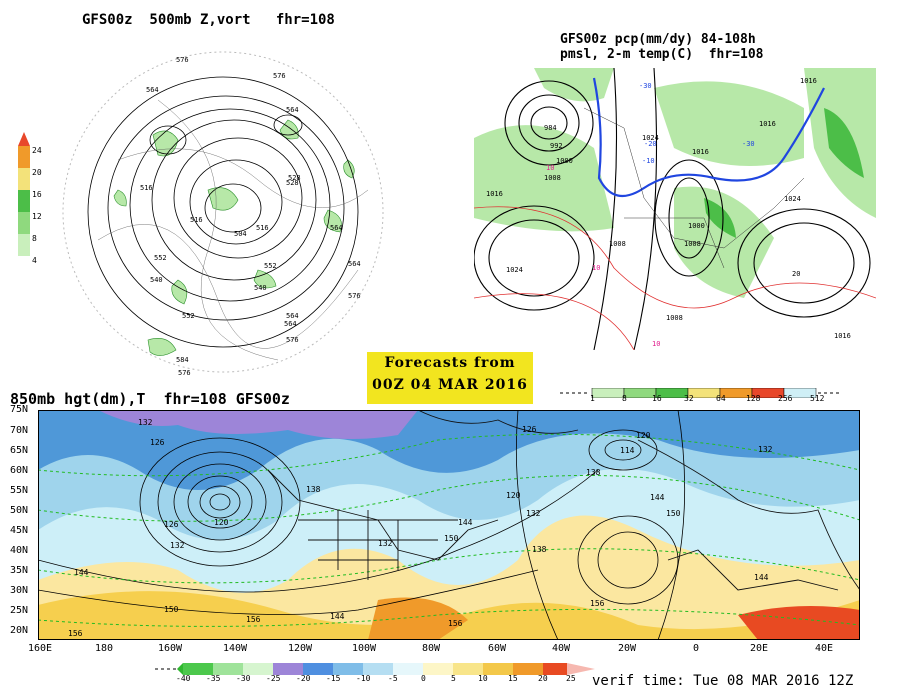 Image resolution: width=900 pixels, height=700 pixels. What do you see at coordinates (300, 648) in the screenshot?
I see `lon-120w: 120W` at bounding box center [300, 648].